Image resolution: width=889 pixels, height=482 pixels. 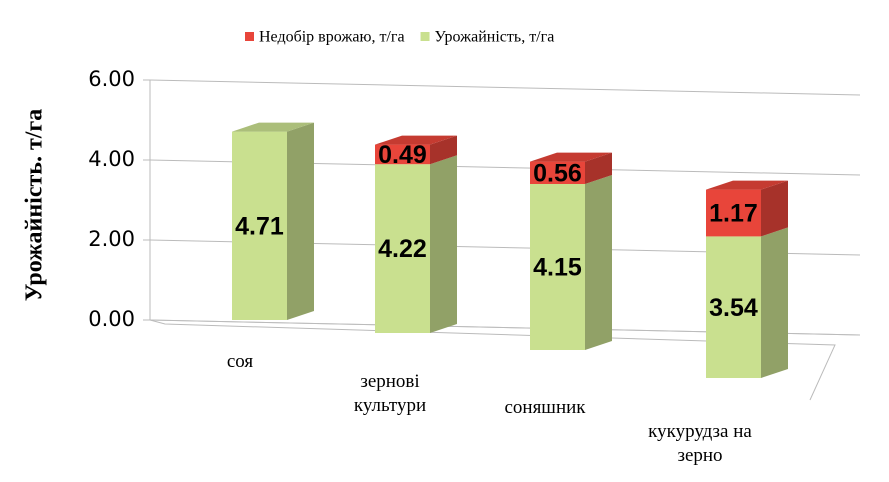 What do you see at coordinates (492, 360) in the screenshot?
I see `floor` at bounding box center [492, 360].